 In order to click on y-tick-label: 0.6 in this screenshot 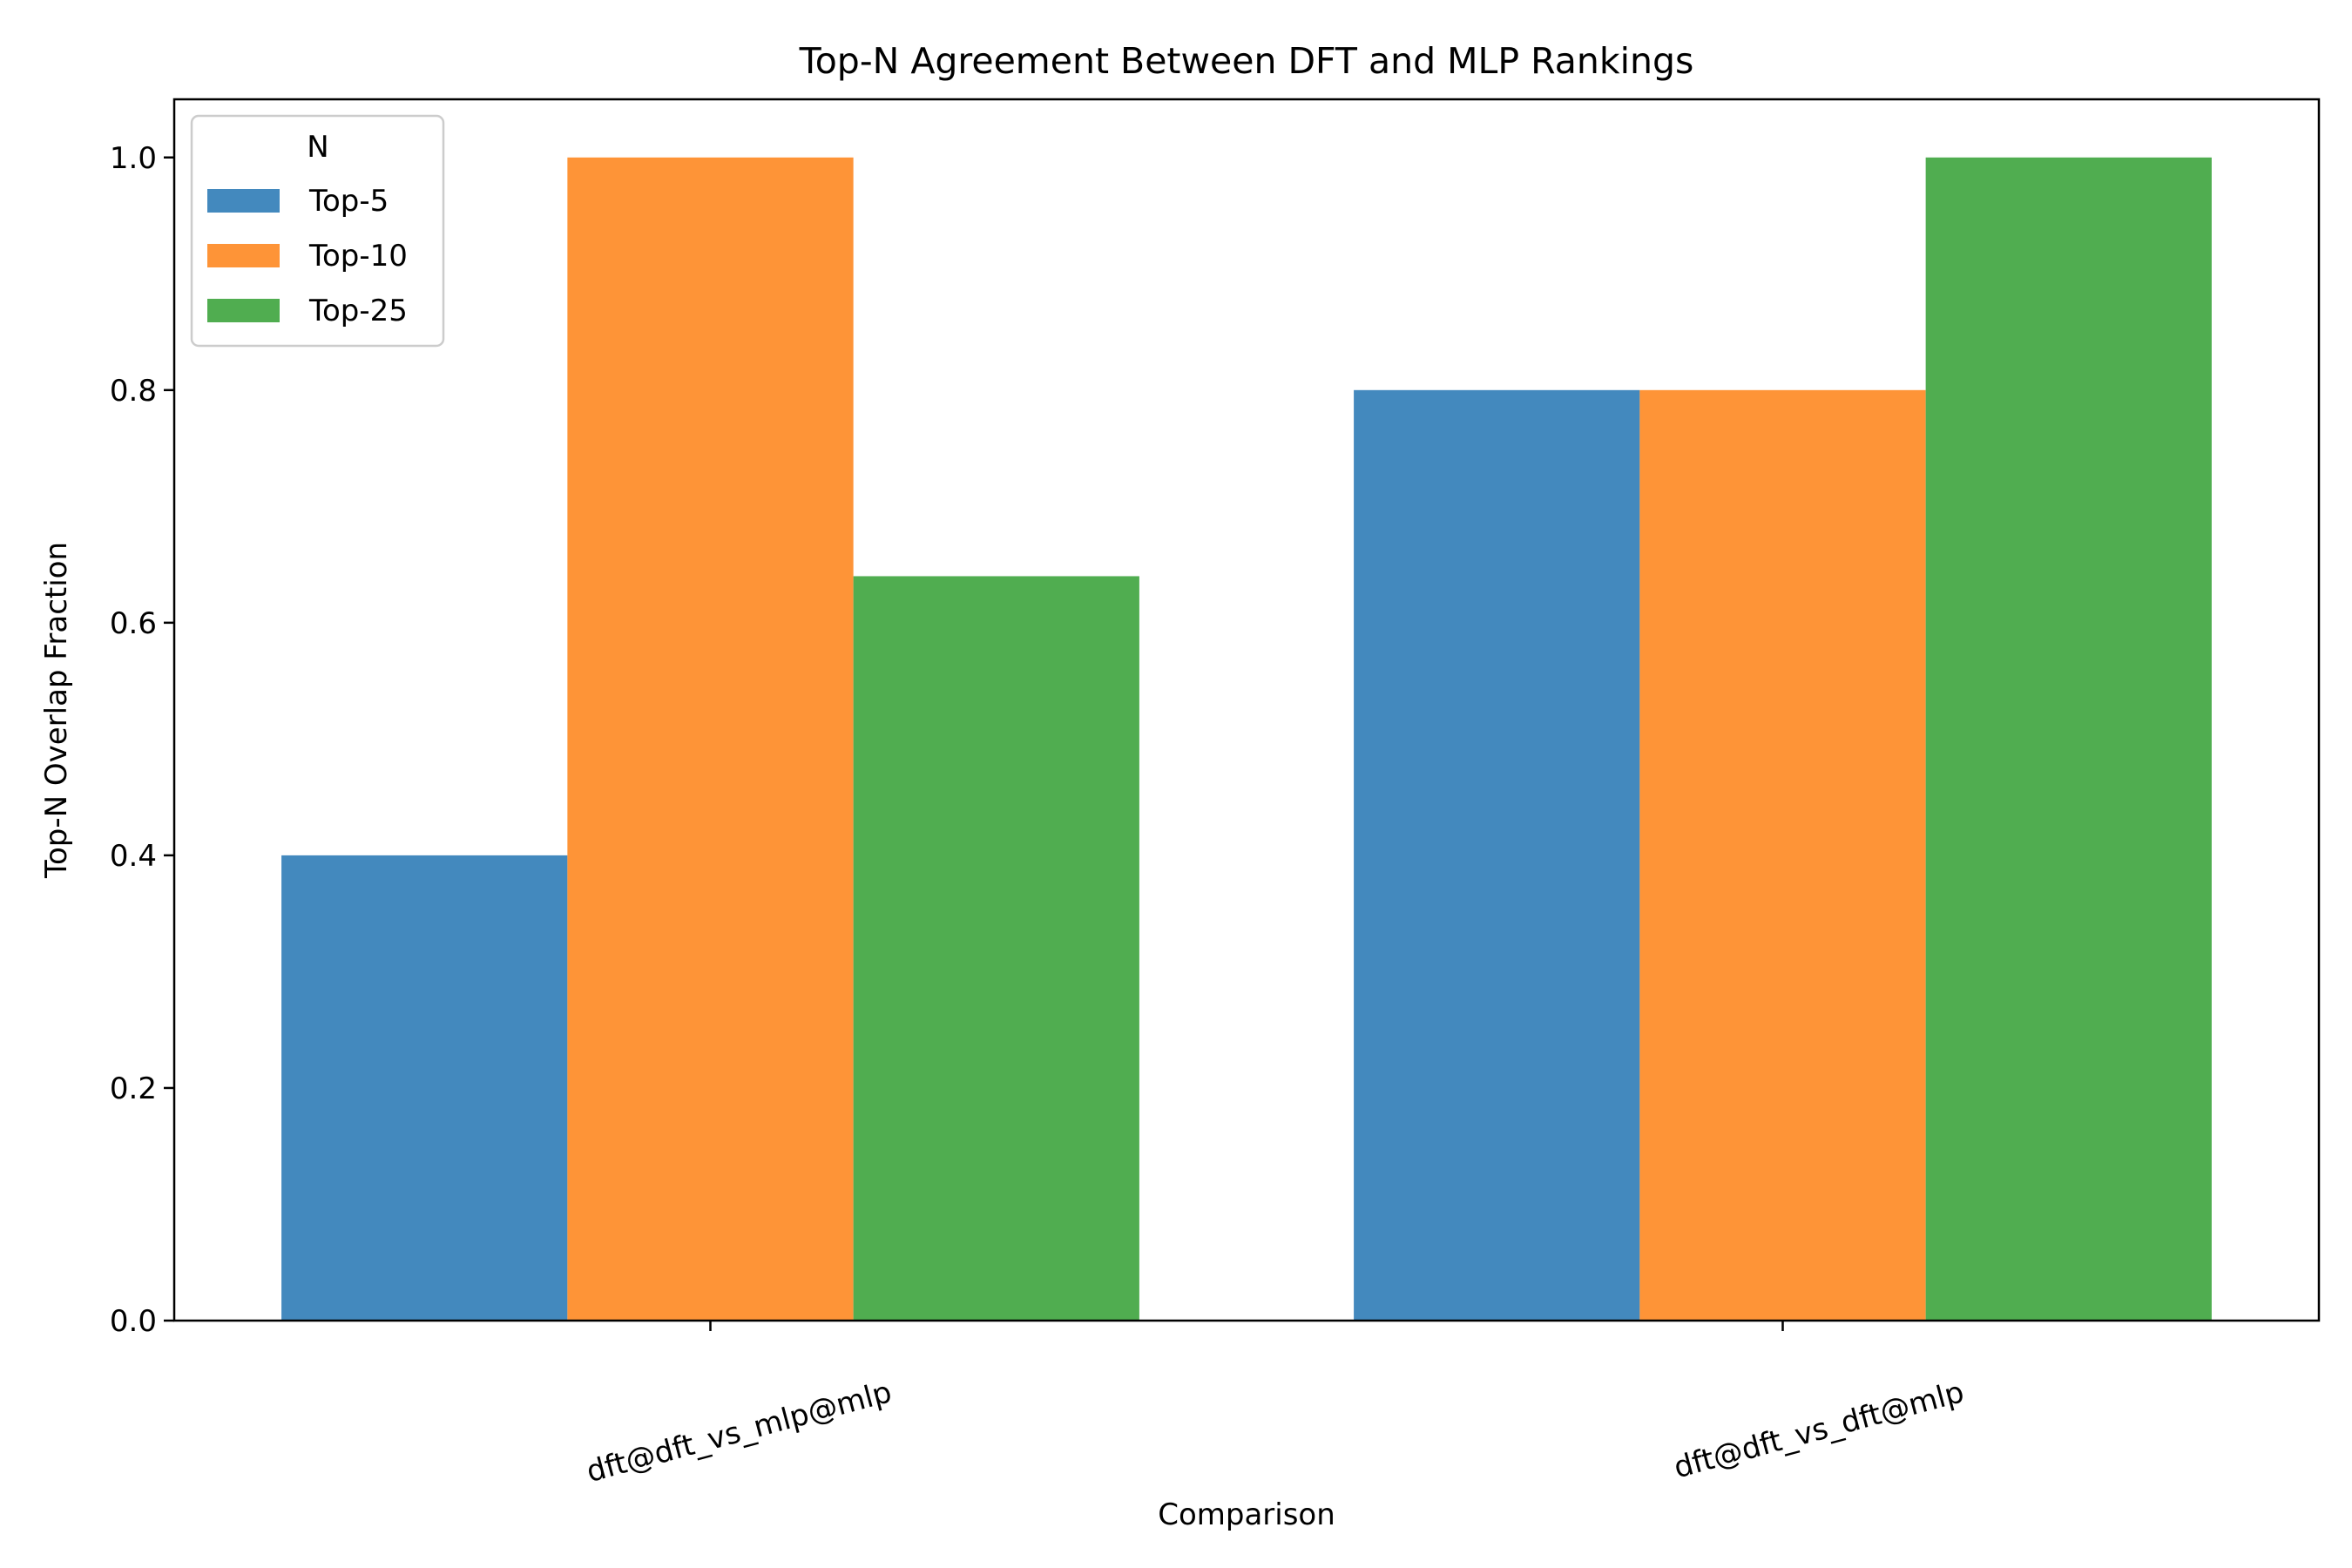, I will do `click(134, 623)`.